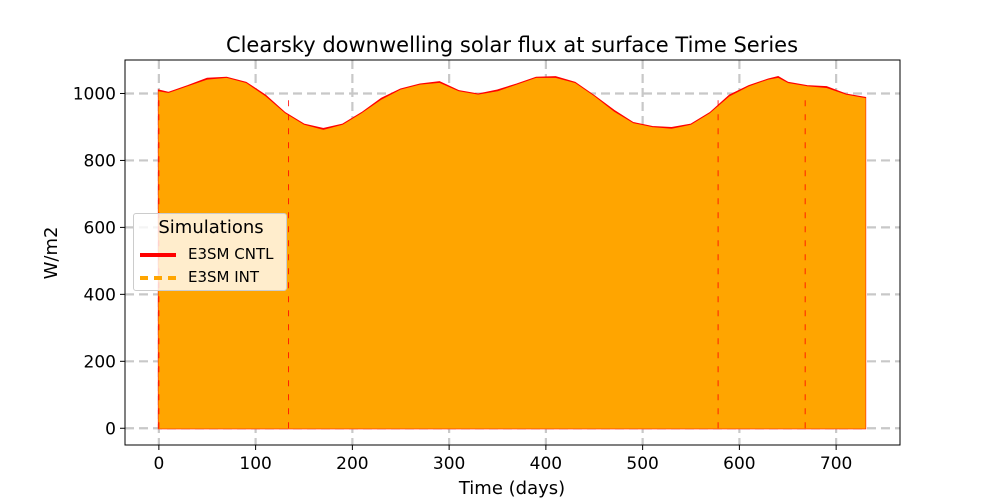 The height and width of the screenshot is (500, 1000). Describe the element at coordinates (449, 464) in the screenshot. I see `x-tick-label: 300` at that location.